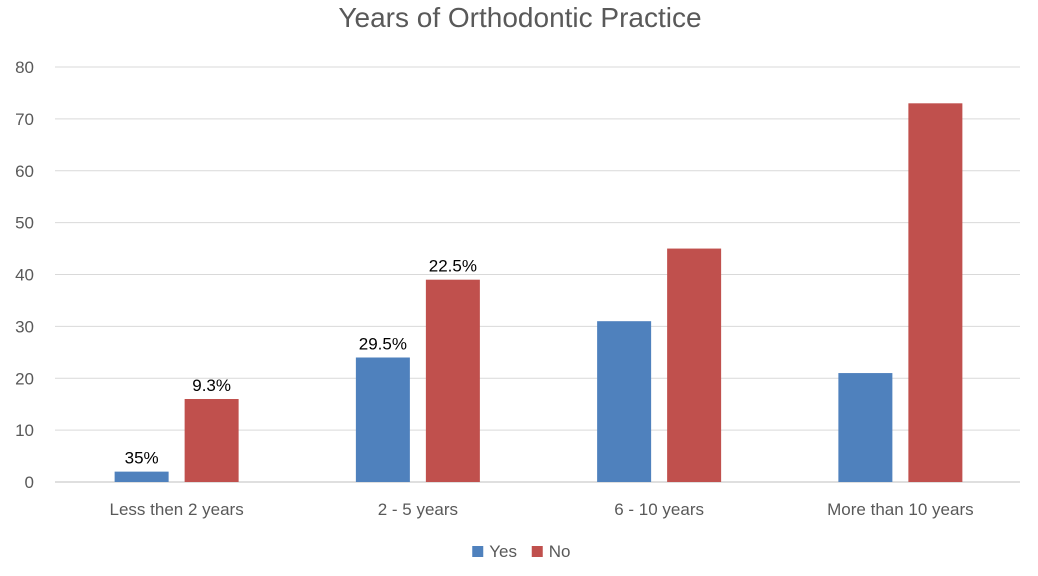 The height and width of the screenshot is (576, 1038). What do you see at coordinates (177, 509) in the screenshot?
I see `category-label: Less then 2 years` at bounding box center [177, 509].